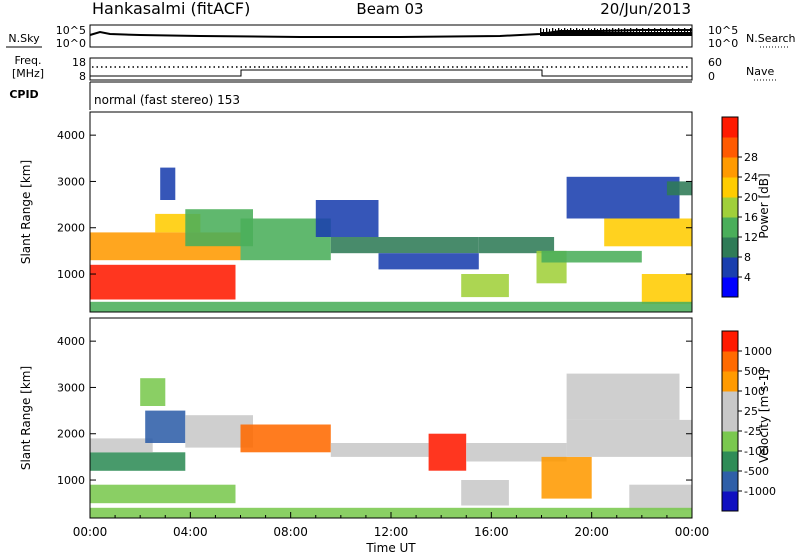  I want to click on power-y-label: Slant Range [km], so click(26, 212).